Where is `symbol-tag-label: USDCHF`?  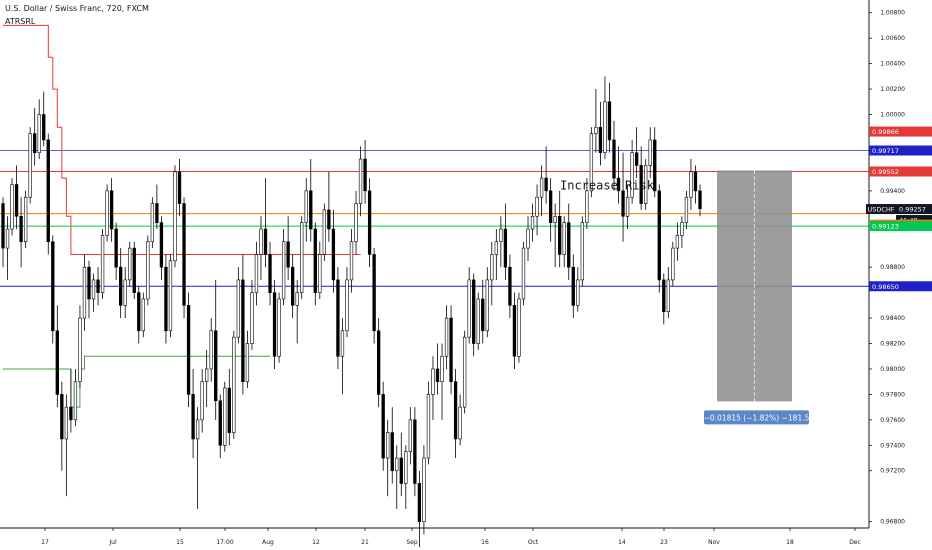 symbol-tag-label: USDCHF is located at coordinates (880, 210).